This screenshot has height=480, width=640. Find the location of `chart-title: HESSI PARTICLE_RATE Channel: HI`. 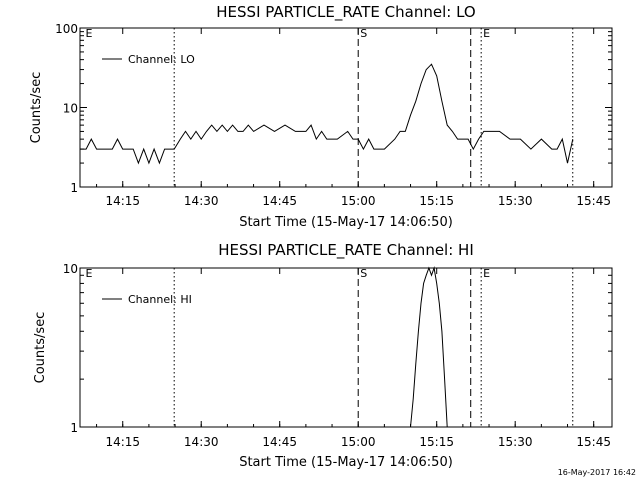

chart-title: HESSI PARTICLE_RATE Channel: HI is located at coordinates (346, 250).